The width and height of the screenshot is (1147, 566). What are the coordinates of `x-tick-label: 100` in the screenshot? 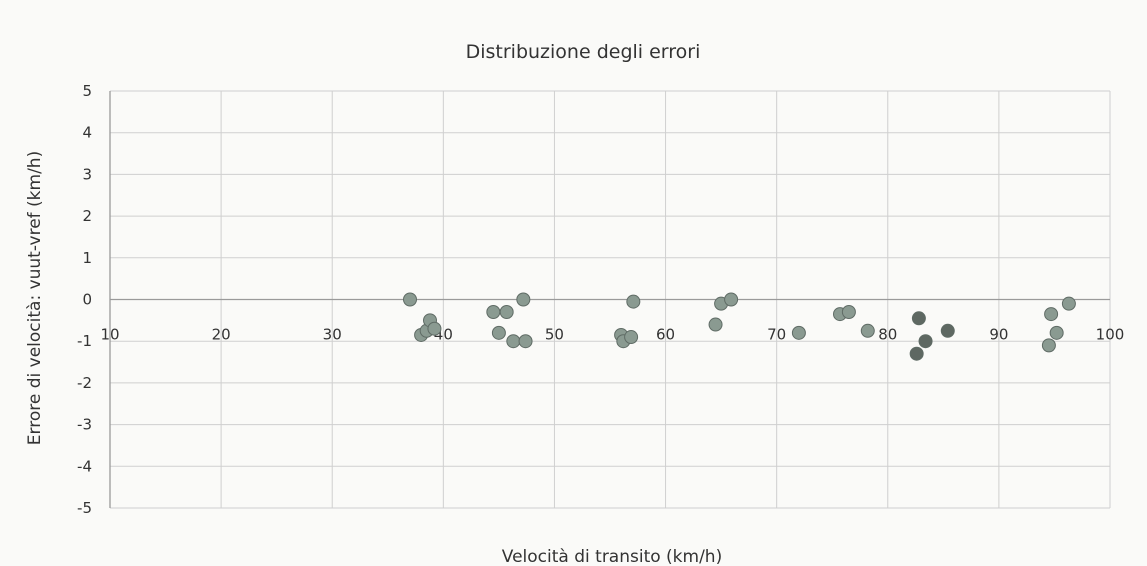 It's located at (1110, 335).